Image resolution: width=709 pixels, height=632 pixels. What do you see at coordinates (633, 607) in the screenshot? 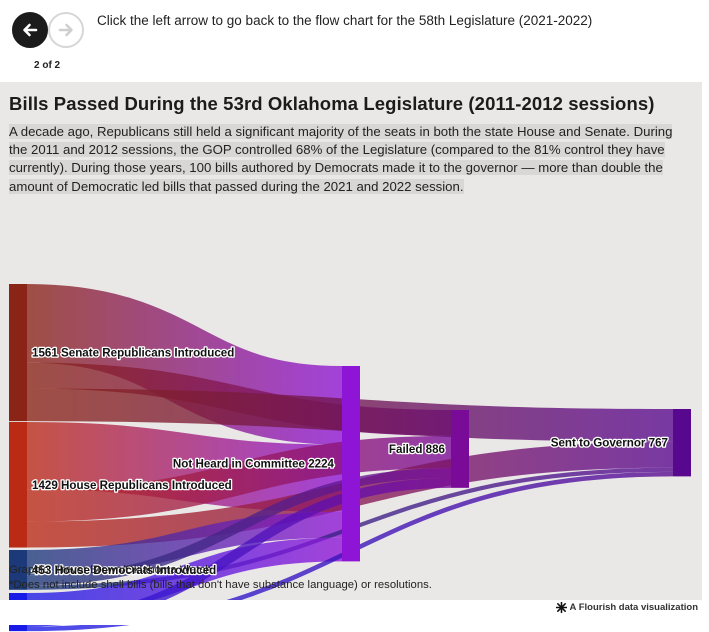
I see `brand-text: A Flourish data visualization` at bounding box center [633, 607].